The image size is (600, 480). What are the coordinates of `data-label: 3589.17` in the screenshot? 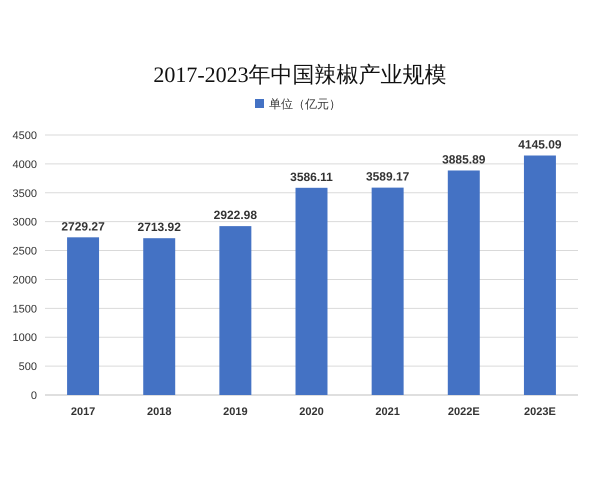 It's located at (388, 177).